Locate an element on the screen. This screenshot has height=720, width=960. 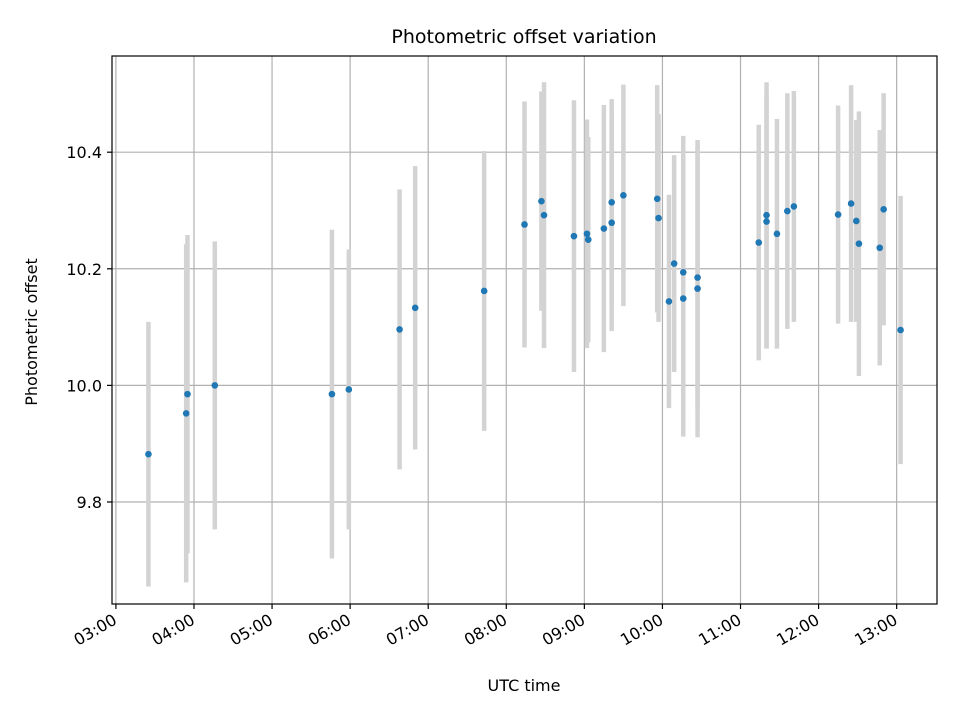
x-axis-label: UTC time is located at coordinates (524, 685).